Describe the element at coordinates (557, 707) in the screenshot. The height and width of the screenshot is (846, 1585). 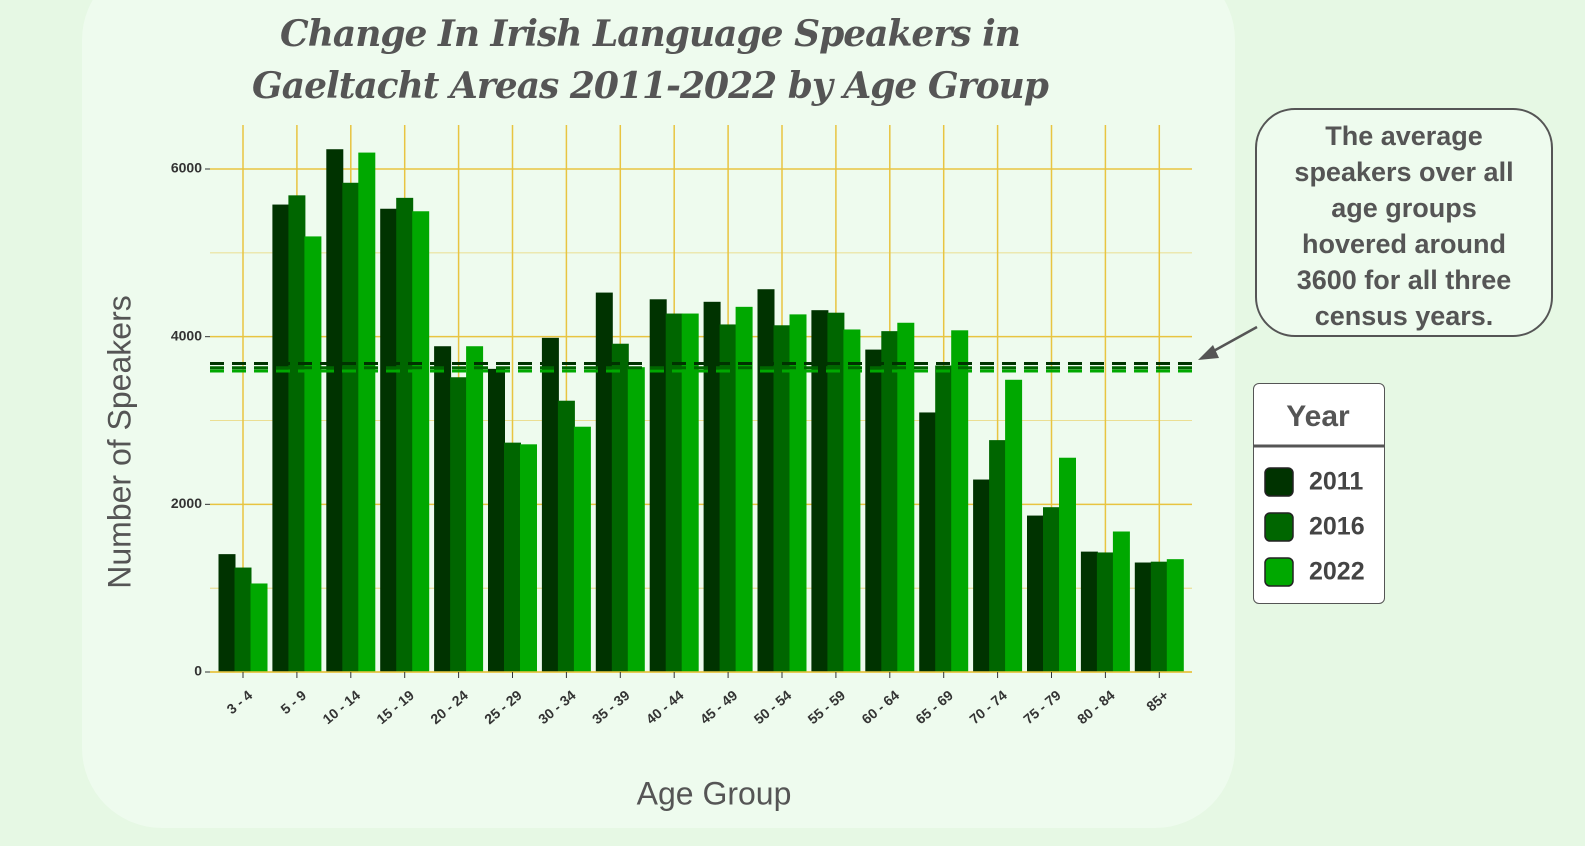
I see `x-tick-label: 30 - 34` at that location.